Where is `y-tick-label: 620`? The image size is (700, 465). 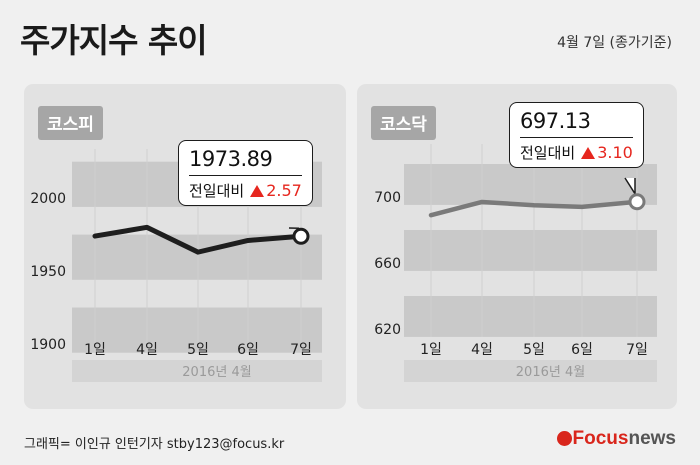 y-tick-label: 620 is located at coordinates (387, 330).